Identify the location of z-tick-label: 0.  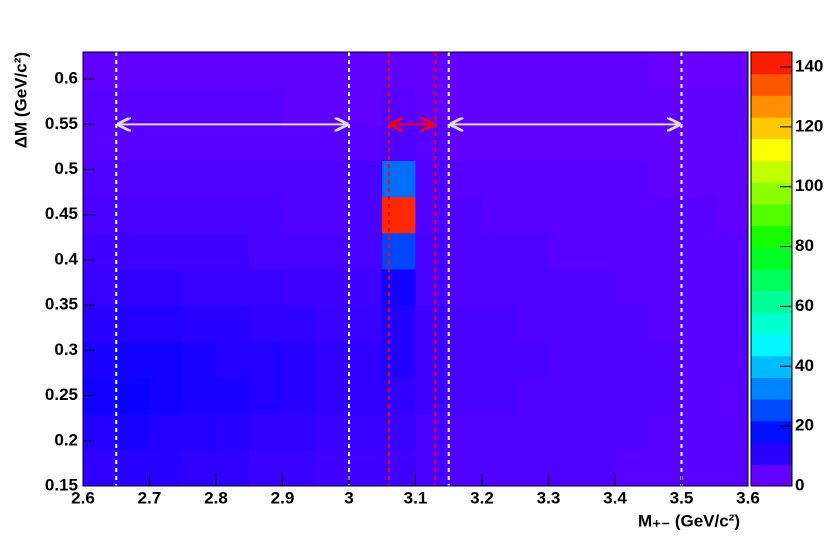
(799, 484).